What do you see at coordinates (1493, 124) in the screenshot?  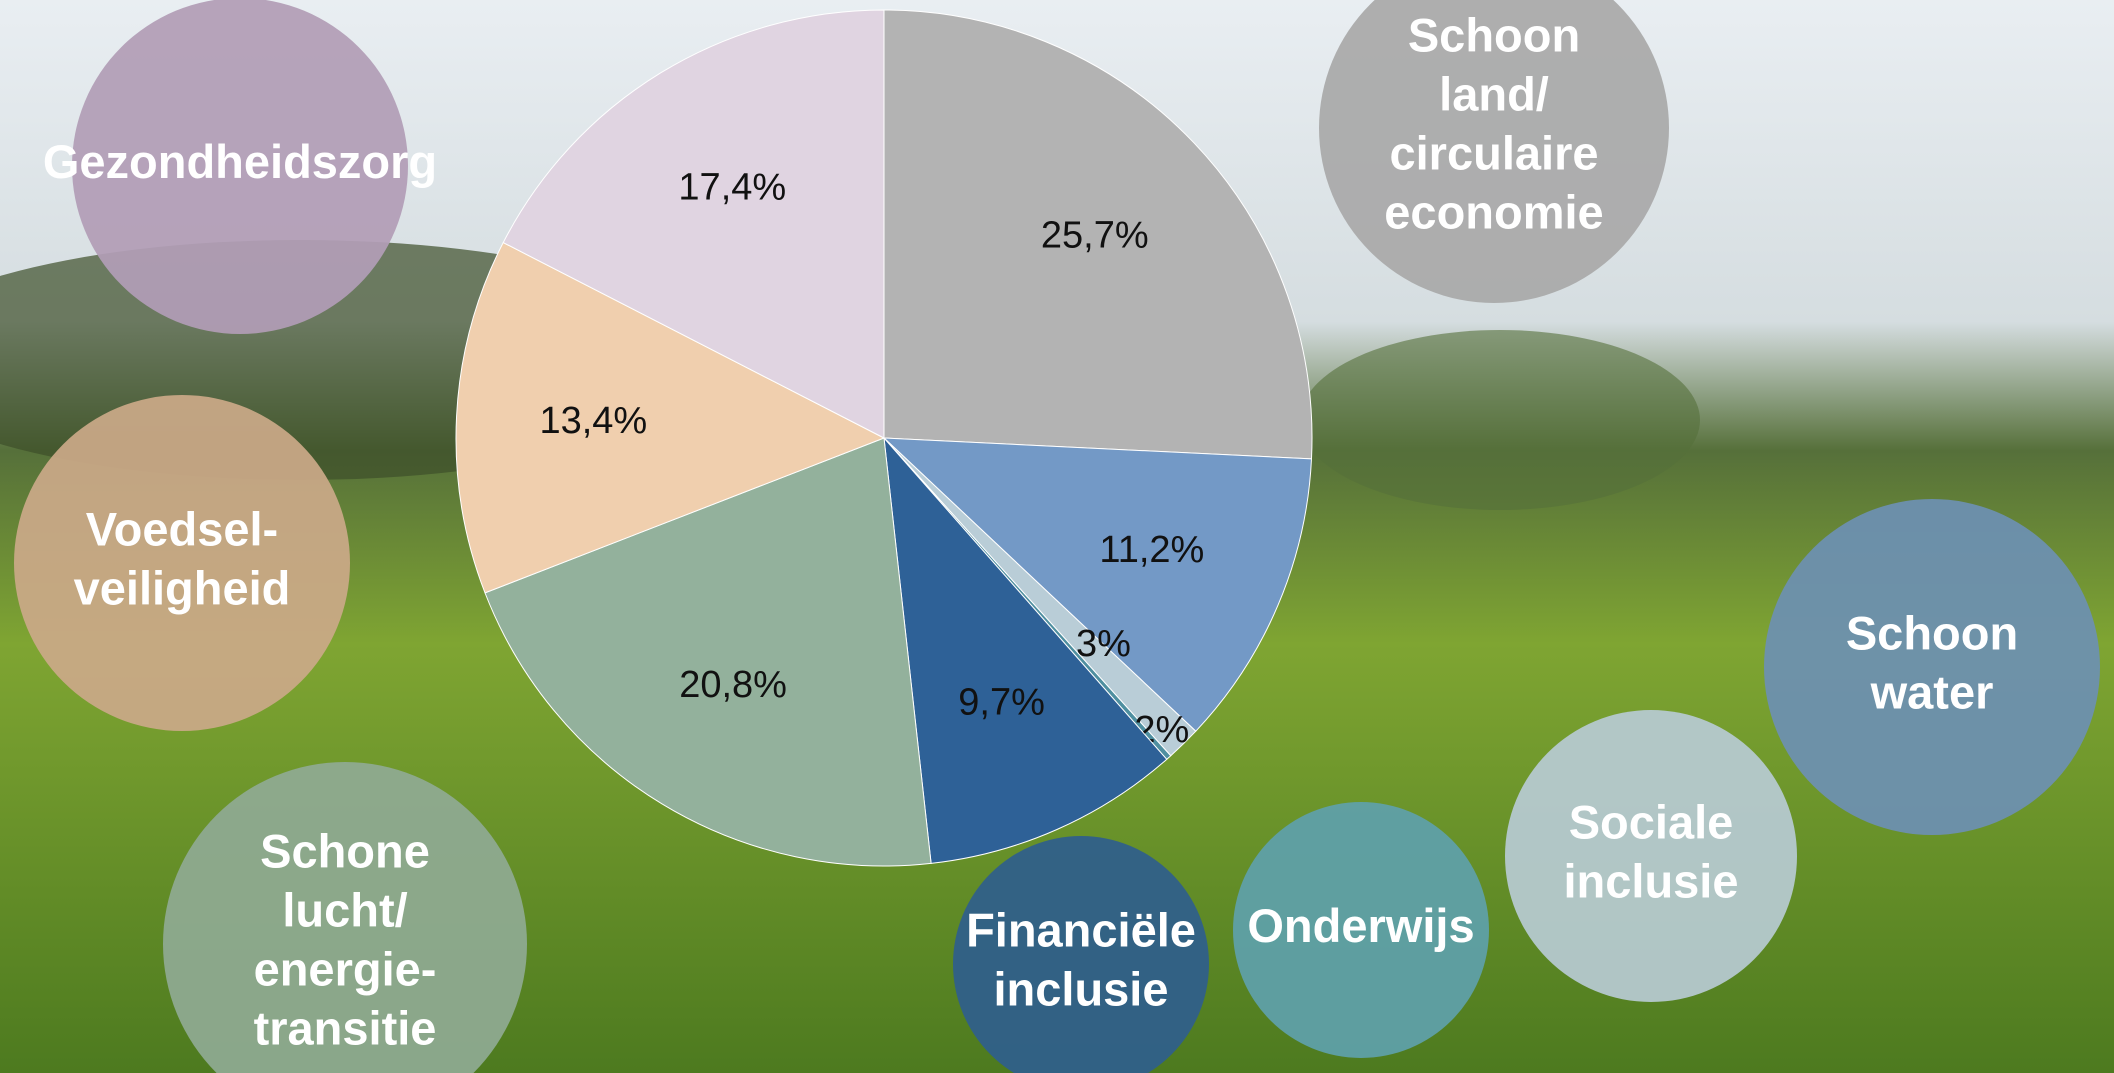 I see `category-label: Schoon land/circulaire economie` at bounding box center [1493, 124].